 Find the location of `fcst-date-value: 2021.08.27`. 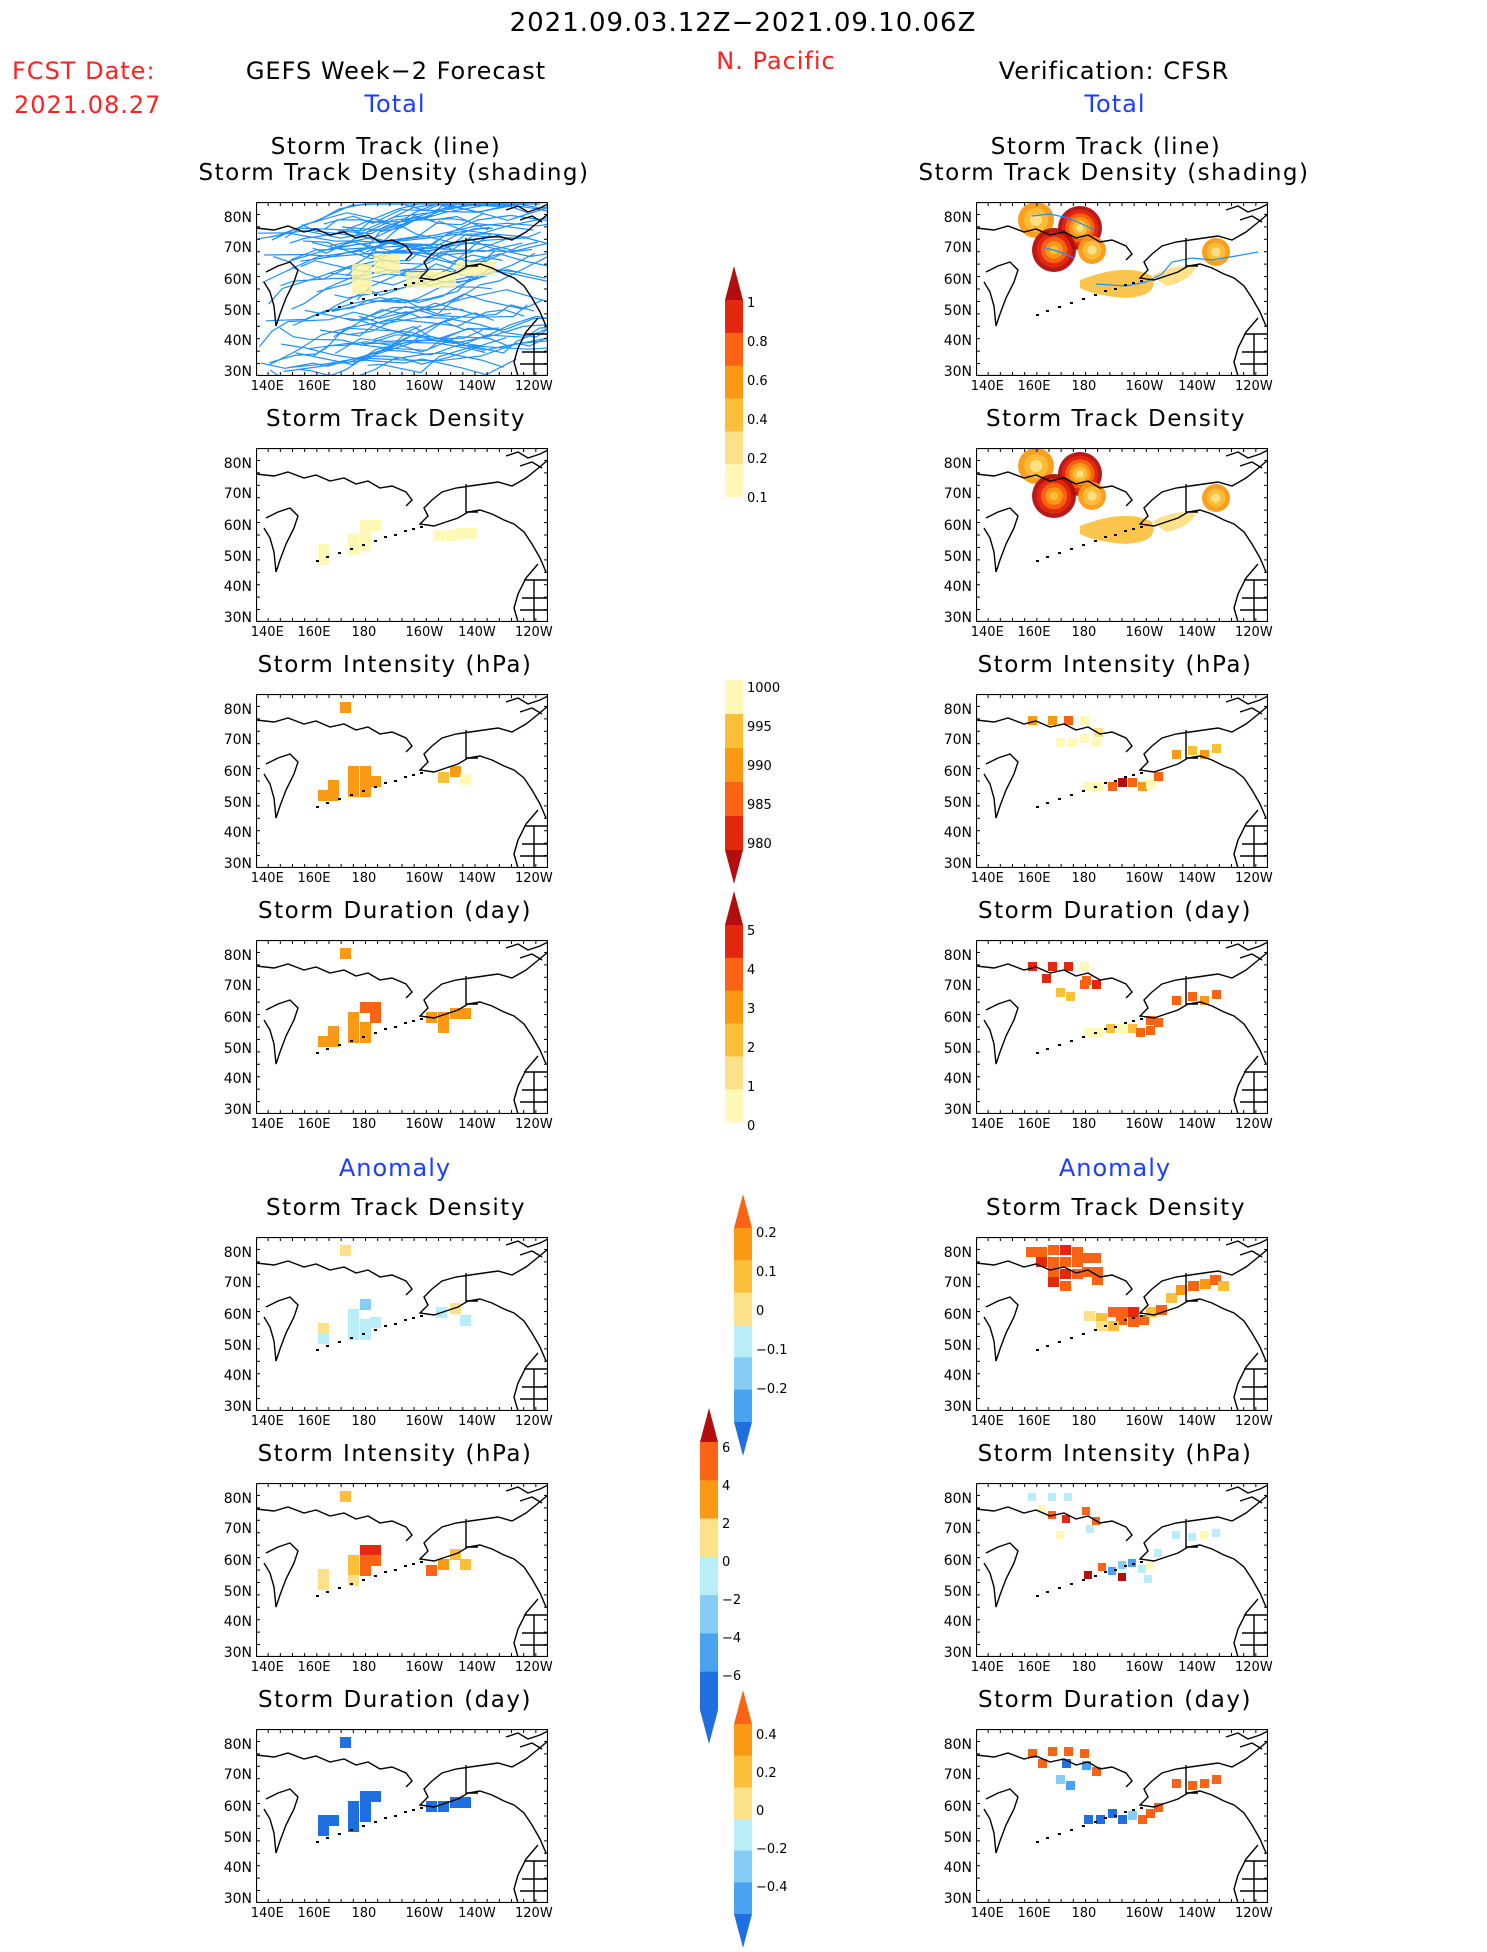

fcst-date-value: 2021.08.27 is located at coordinates (88, 105).